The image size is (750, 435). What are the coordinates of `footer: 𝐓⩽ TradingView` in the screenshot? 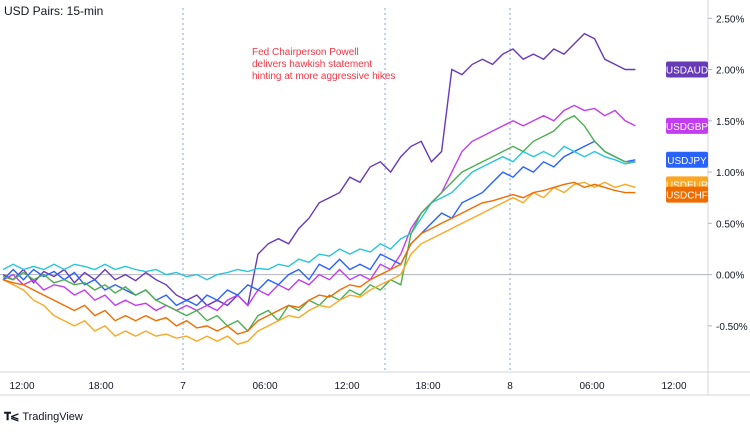 It's located at (43, 417).